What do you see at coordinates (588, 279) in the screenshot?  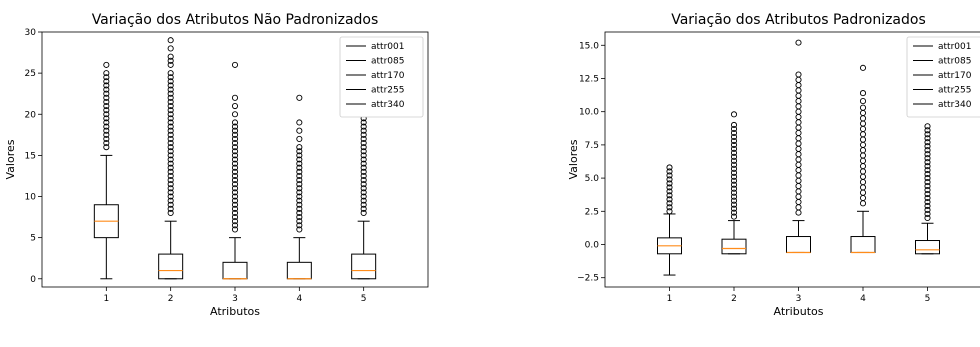 I see `y-tick-label: −2.5` at bounding box center [588, 279].